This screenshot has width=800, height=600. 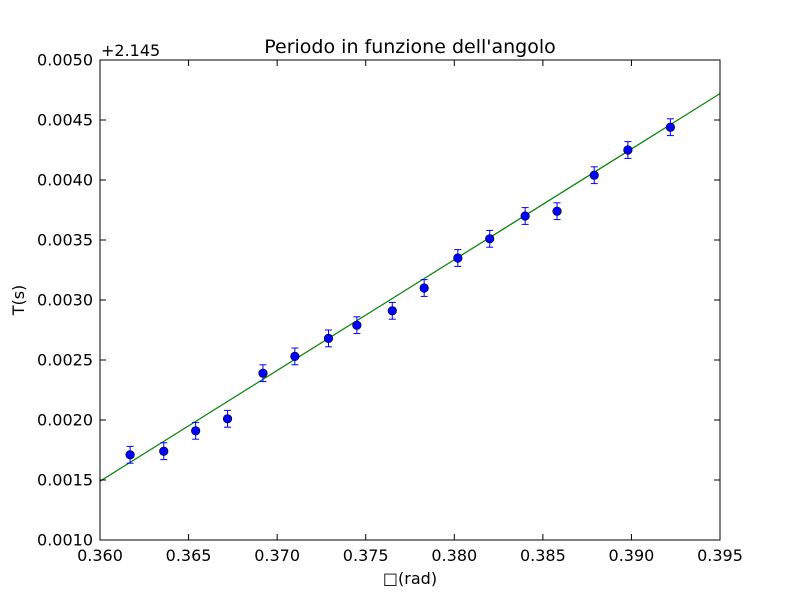 I want to click on y-tick-label: 0.0025, so click(x=65, y=360).